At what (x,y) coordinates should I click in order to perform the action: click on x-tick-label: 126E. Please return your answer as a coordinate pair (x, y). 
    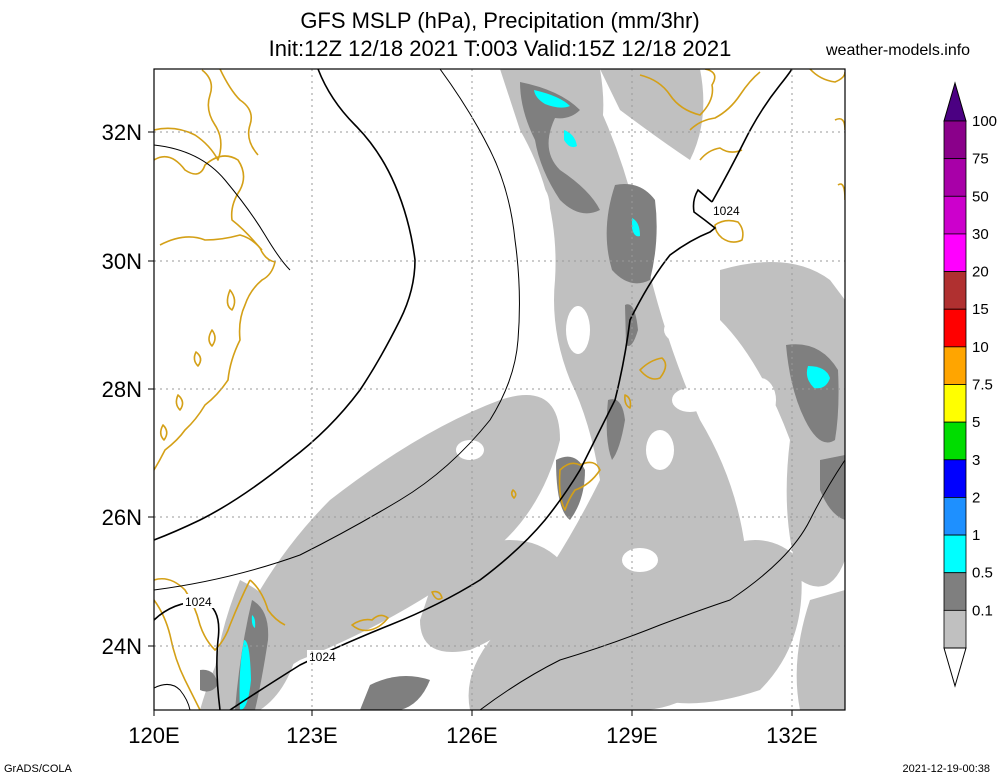
    Looking at the image, I should click on (471, 735).